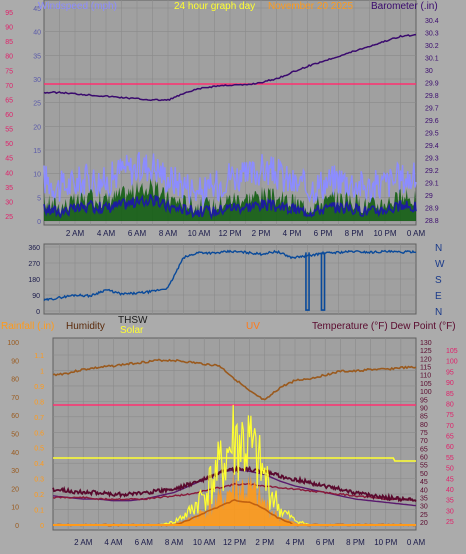 This screenshot has height=554, width=466. I want to click on temperature-tick-label: 125, so click(426, 351).